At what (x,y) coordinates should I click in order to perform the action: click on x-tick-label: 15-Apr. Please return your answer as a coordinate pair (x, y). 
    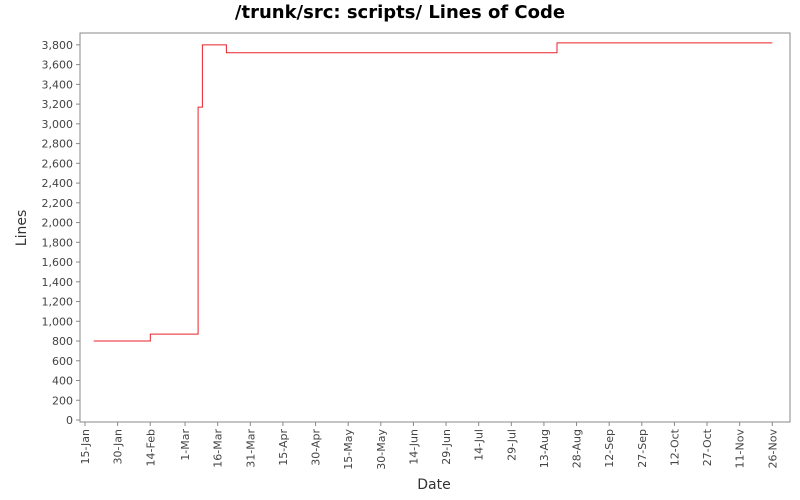
    Looking at the image, I should click on (283, 447).